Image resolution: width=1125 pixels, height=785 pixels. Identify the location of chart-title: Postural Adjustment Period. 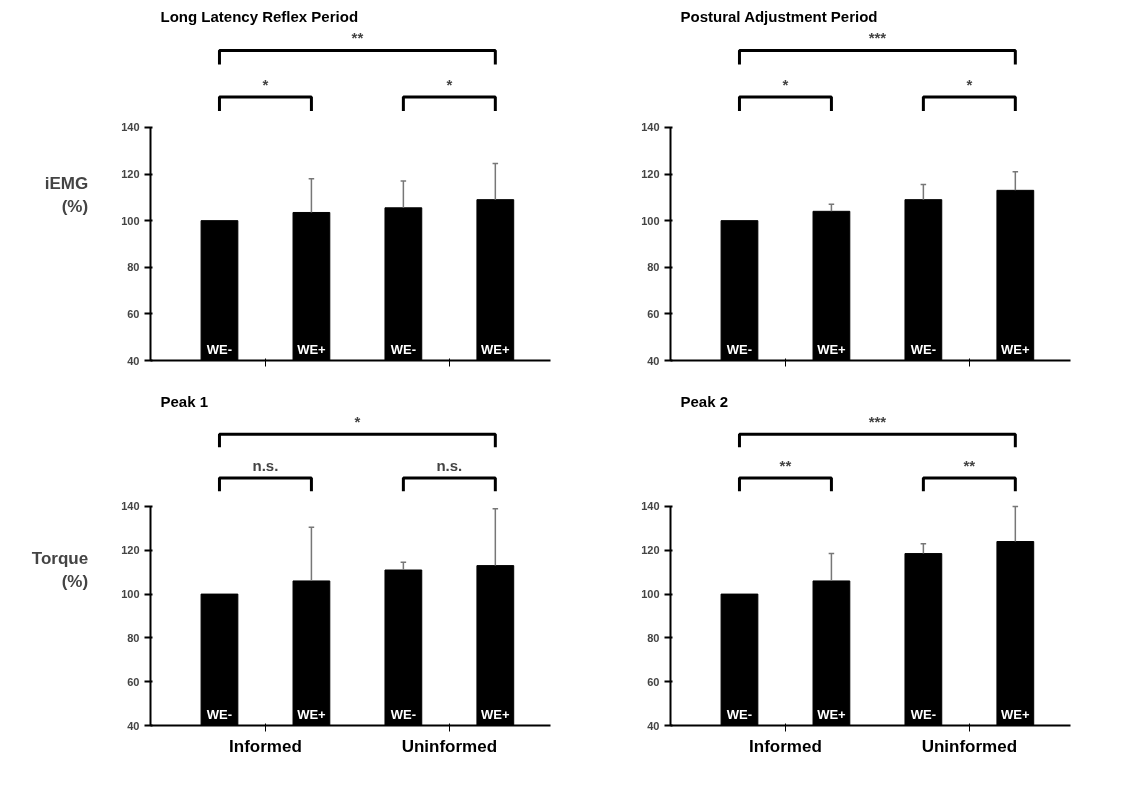
(779, 16).